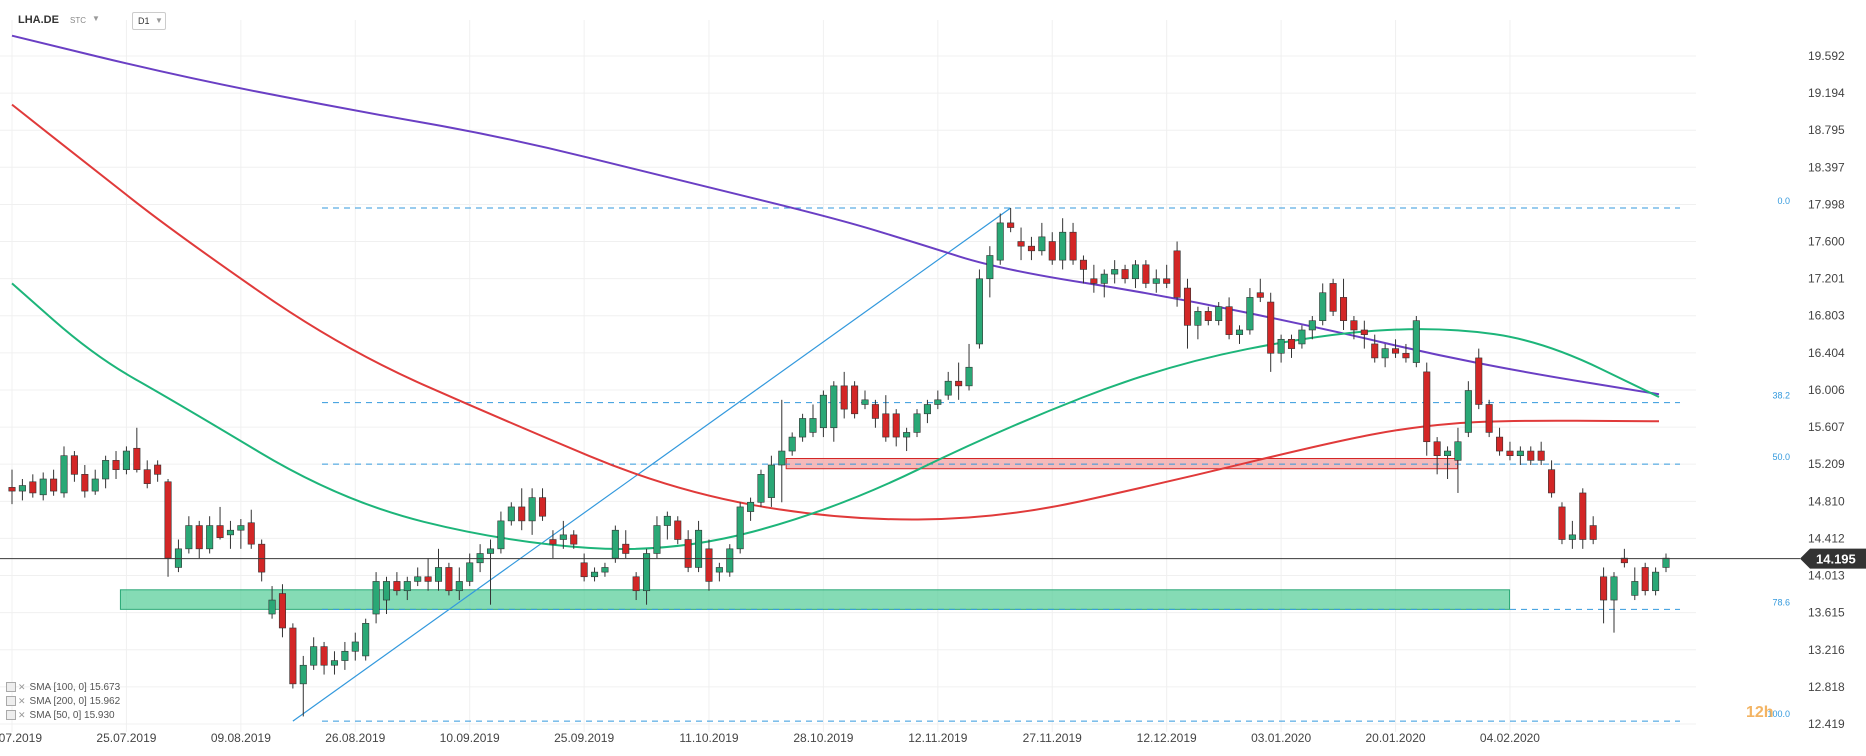 This screenshot has height=756, width=1866. What do you see at coordinates (933, 18) in the screenshot?
I see `chart-header: LHA.DE STC ▼ D1 ▼` at bounding box center [933, 18].